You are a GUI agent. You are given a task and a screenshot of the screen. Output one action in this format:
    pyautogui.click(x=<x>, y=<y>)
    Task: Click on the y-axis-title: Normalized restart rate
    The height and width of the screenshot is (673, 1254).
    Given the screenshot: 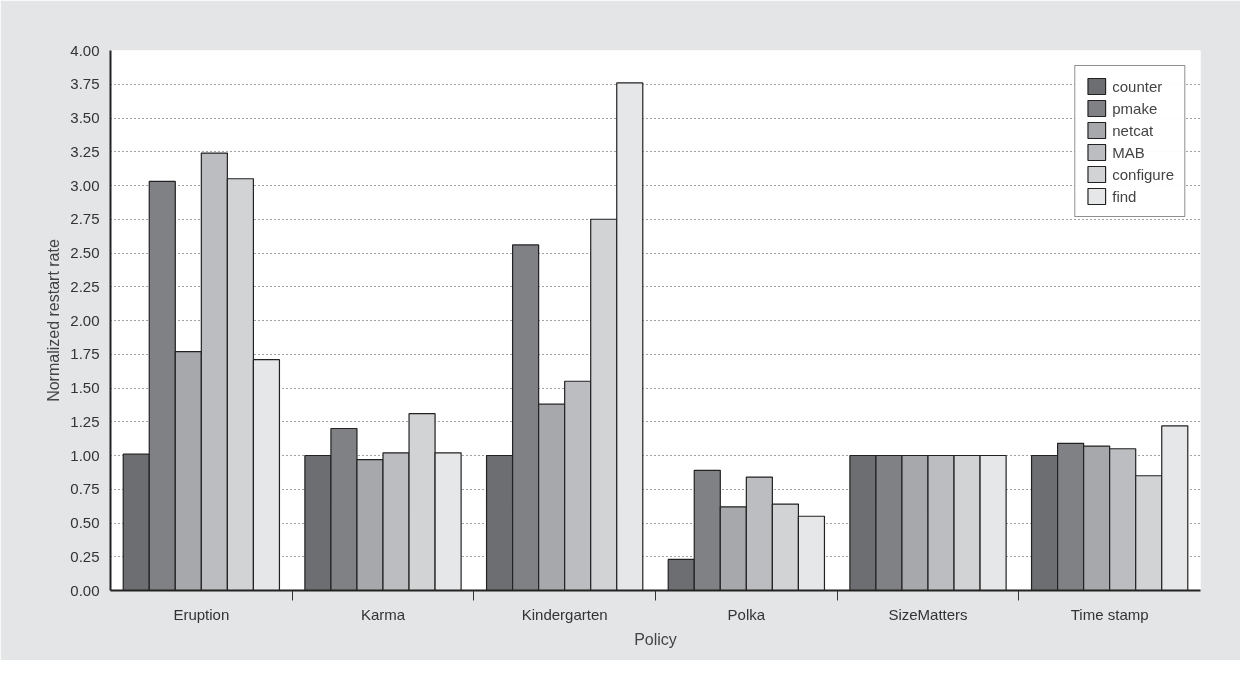 What is the action you would take?
    pyautogui.click(x=54, y=320)
    